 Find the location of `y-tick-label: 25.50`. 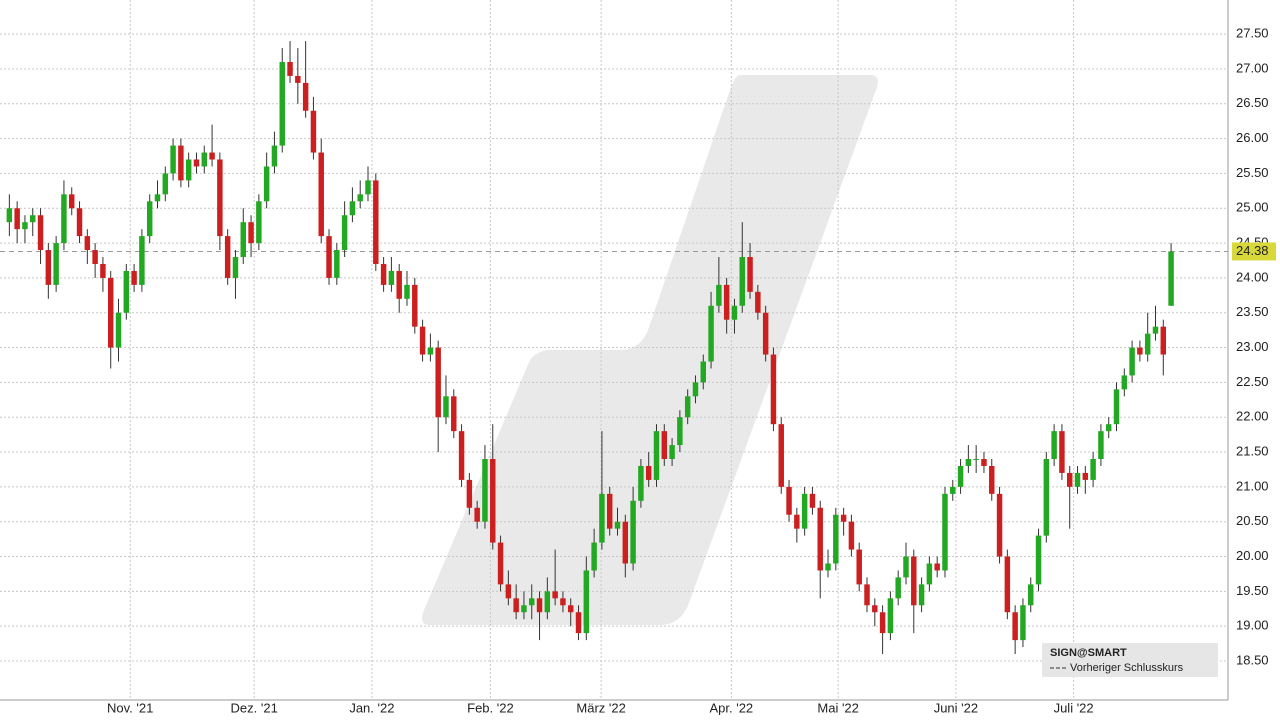

y-tick-label: 25.50 is located at coordinates (1252, 172).